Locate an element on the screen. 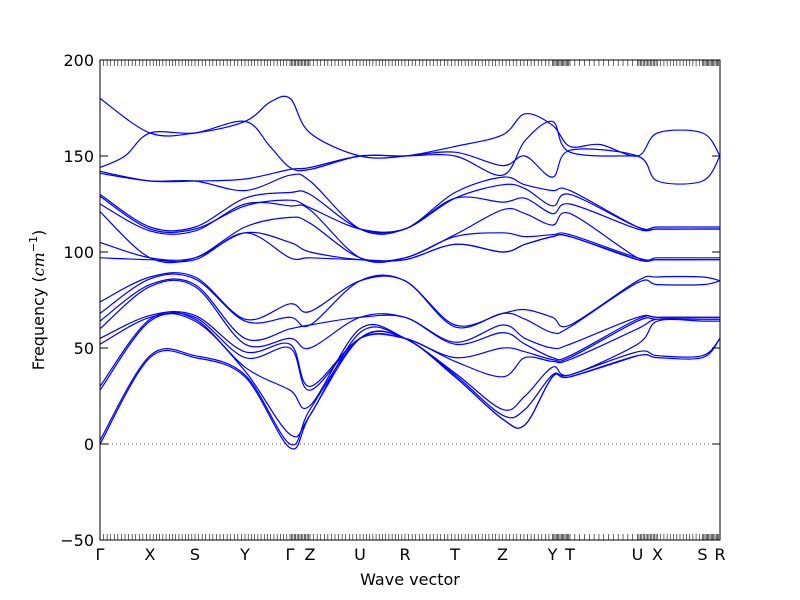 Image resolution: width=800 pixels, height=600 pixels. y-tick-label: 200 is located at coordinates (78, 60).